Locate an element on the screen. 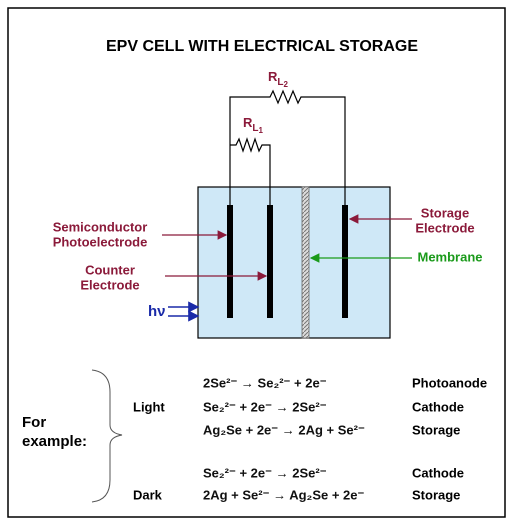 The width and height of the screenshot is (513, 527). label: Counter is located at coordinates (110, 269).